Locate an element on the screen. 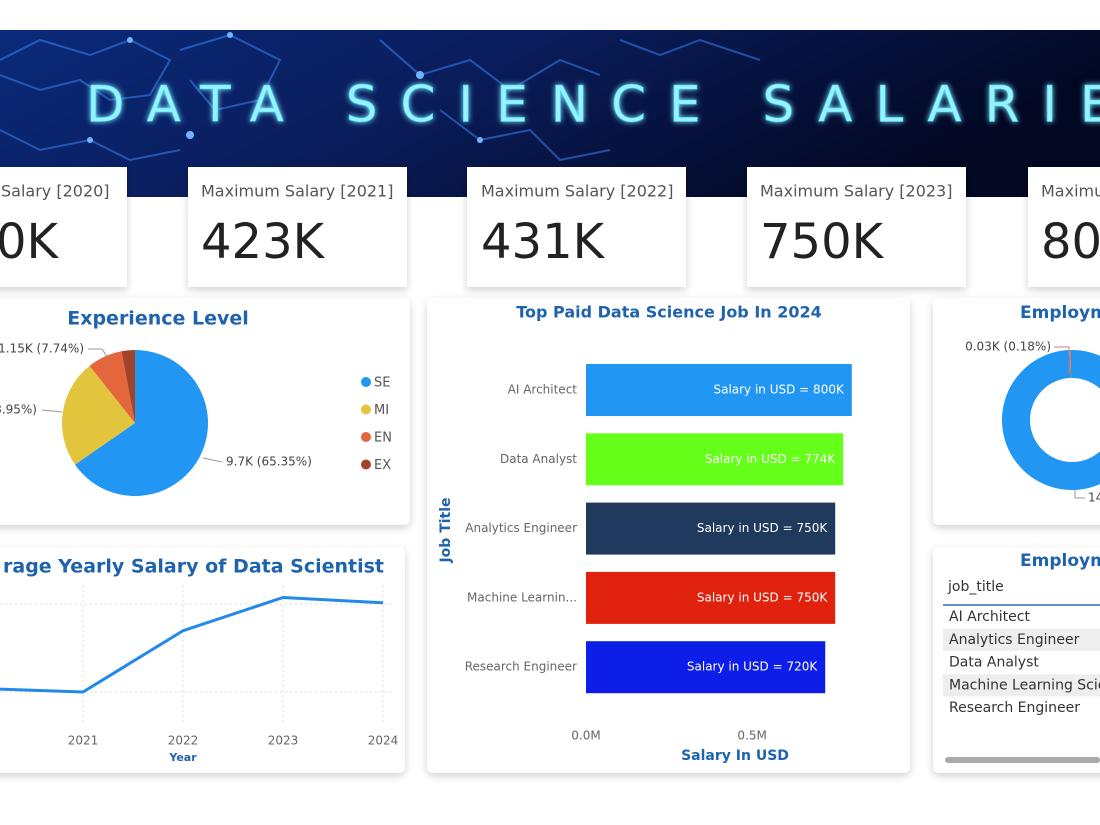 This screenshot has width=1100, height=825. y-tick-label: Analytics Engineer is located at coordinates (521, 528).